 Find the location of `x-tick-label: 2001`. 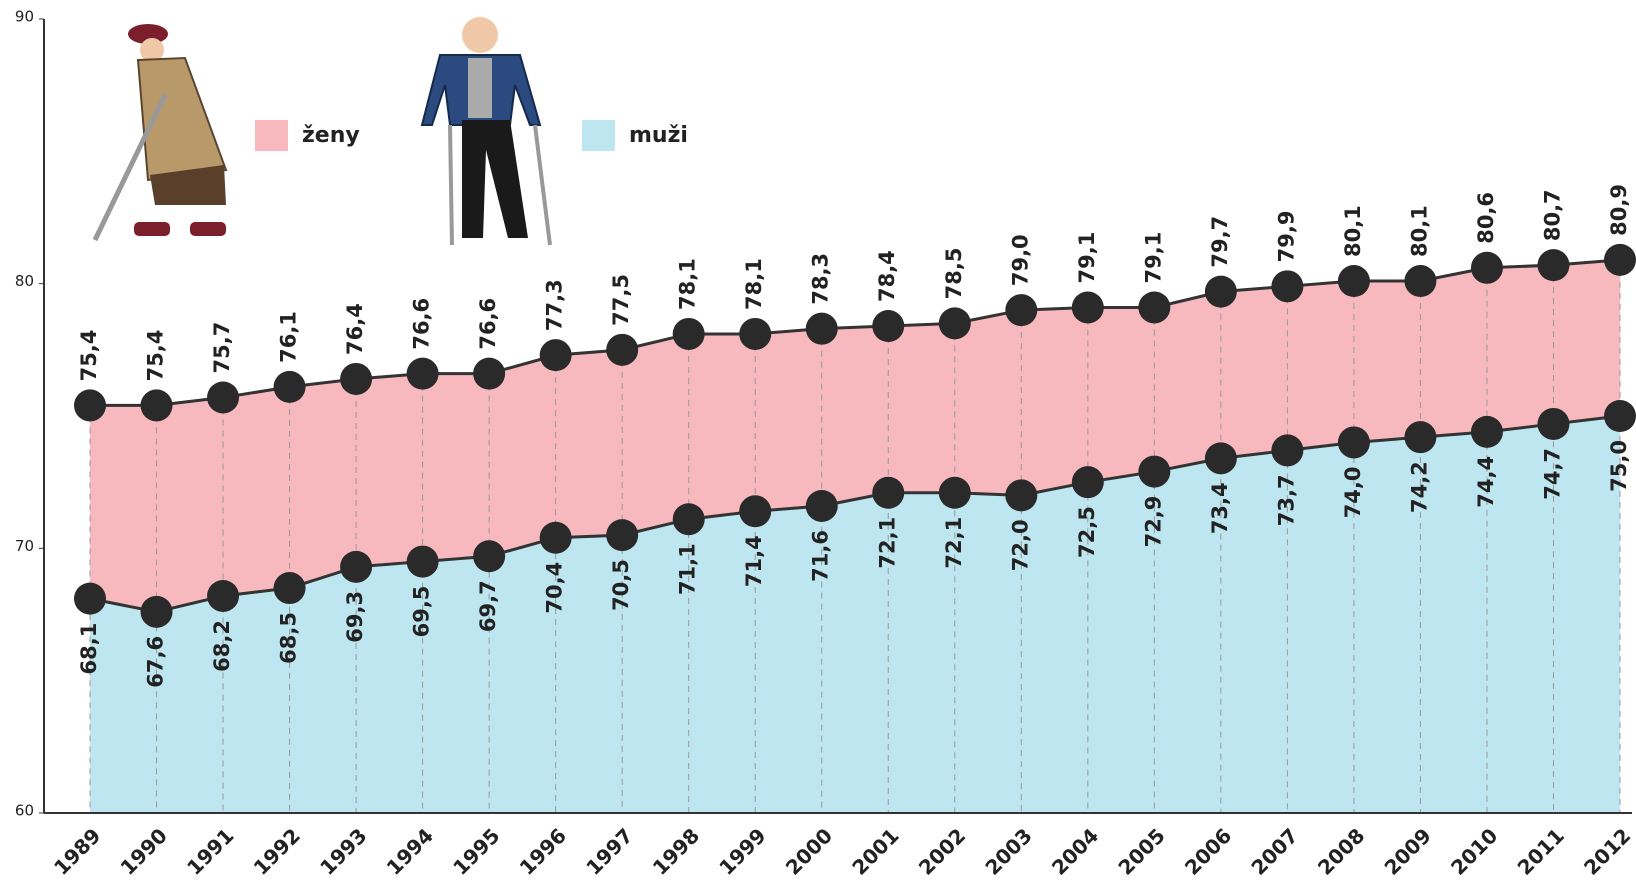

x-tick-label: 2001 is located at coordinates (875, 851).